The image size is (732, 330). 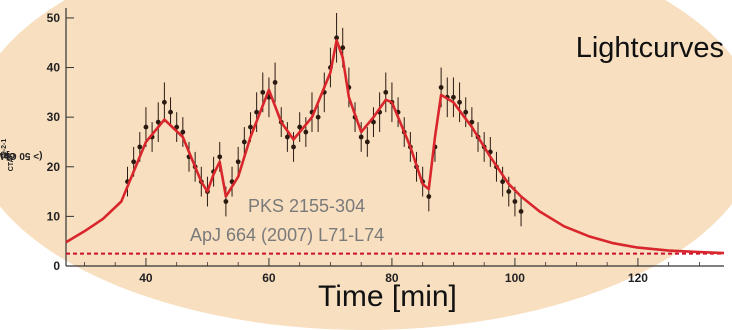 I want to click on y-tick-label: 10, so click(x=54, y=216).